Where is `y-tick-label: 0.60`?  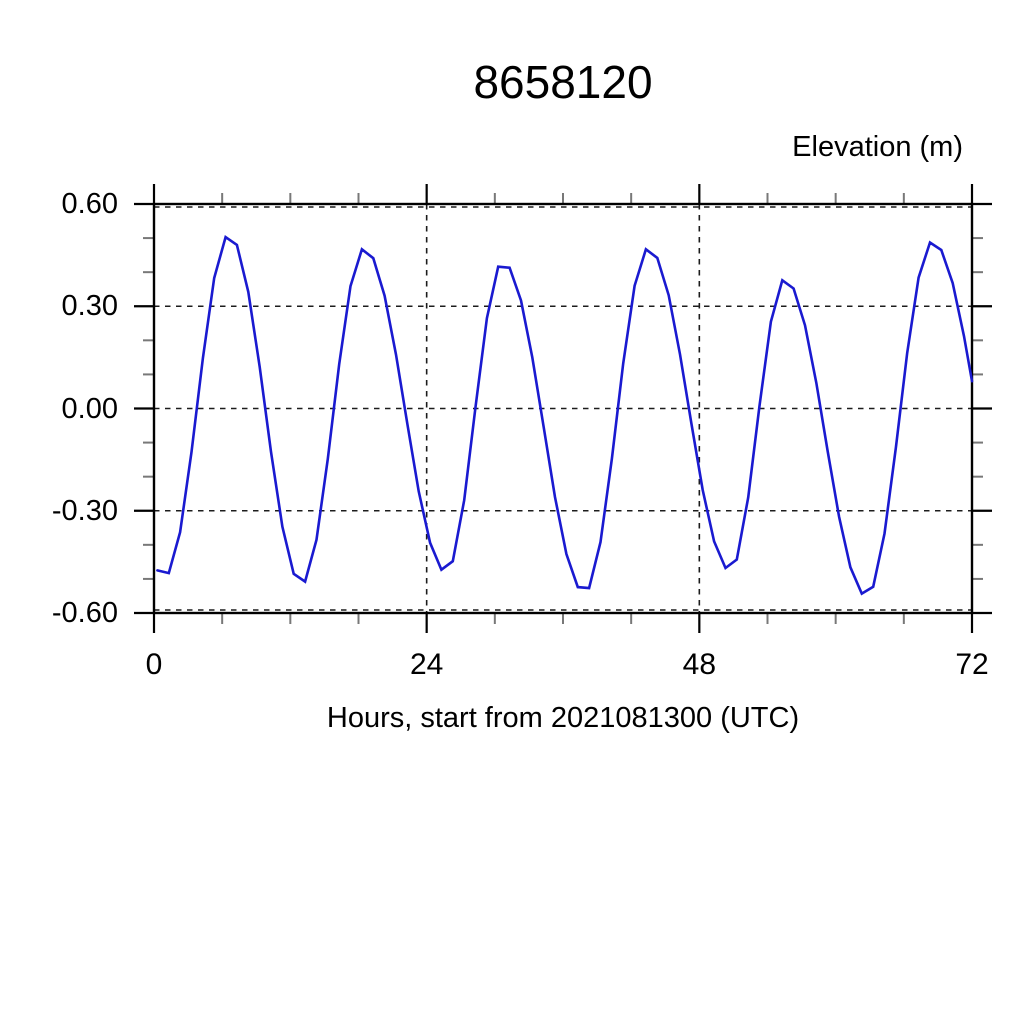 y-tick-label: 0.60 is located at coordinates (89, 204).